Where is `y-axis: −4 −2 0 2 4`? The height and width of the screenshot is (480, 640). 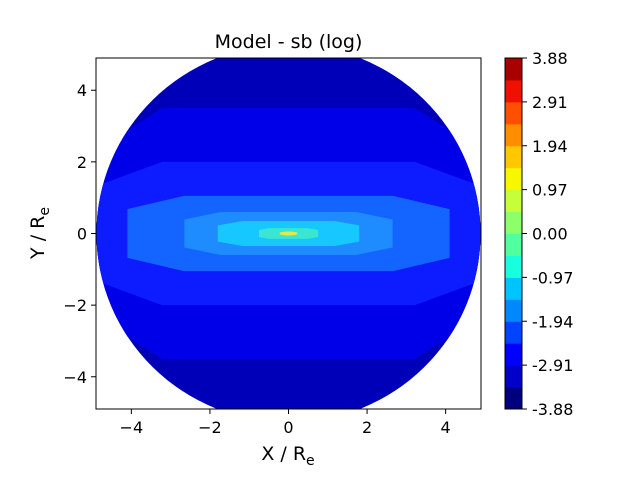 y-axis: −4 −2 0 2 4 is located at coordinates (79, 234).